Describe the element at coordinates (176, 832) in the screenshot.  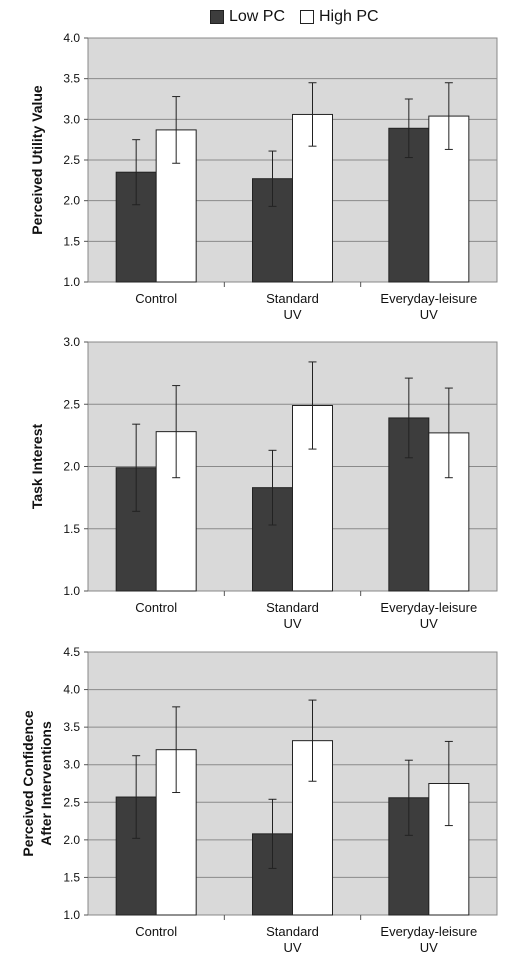
I see `bar-high-pc` at that location.